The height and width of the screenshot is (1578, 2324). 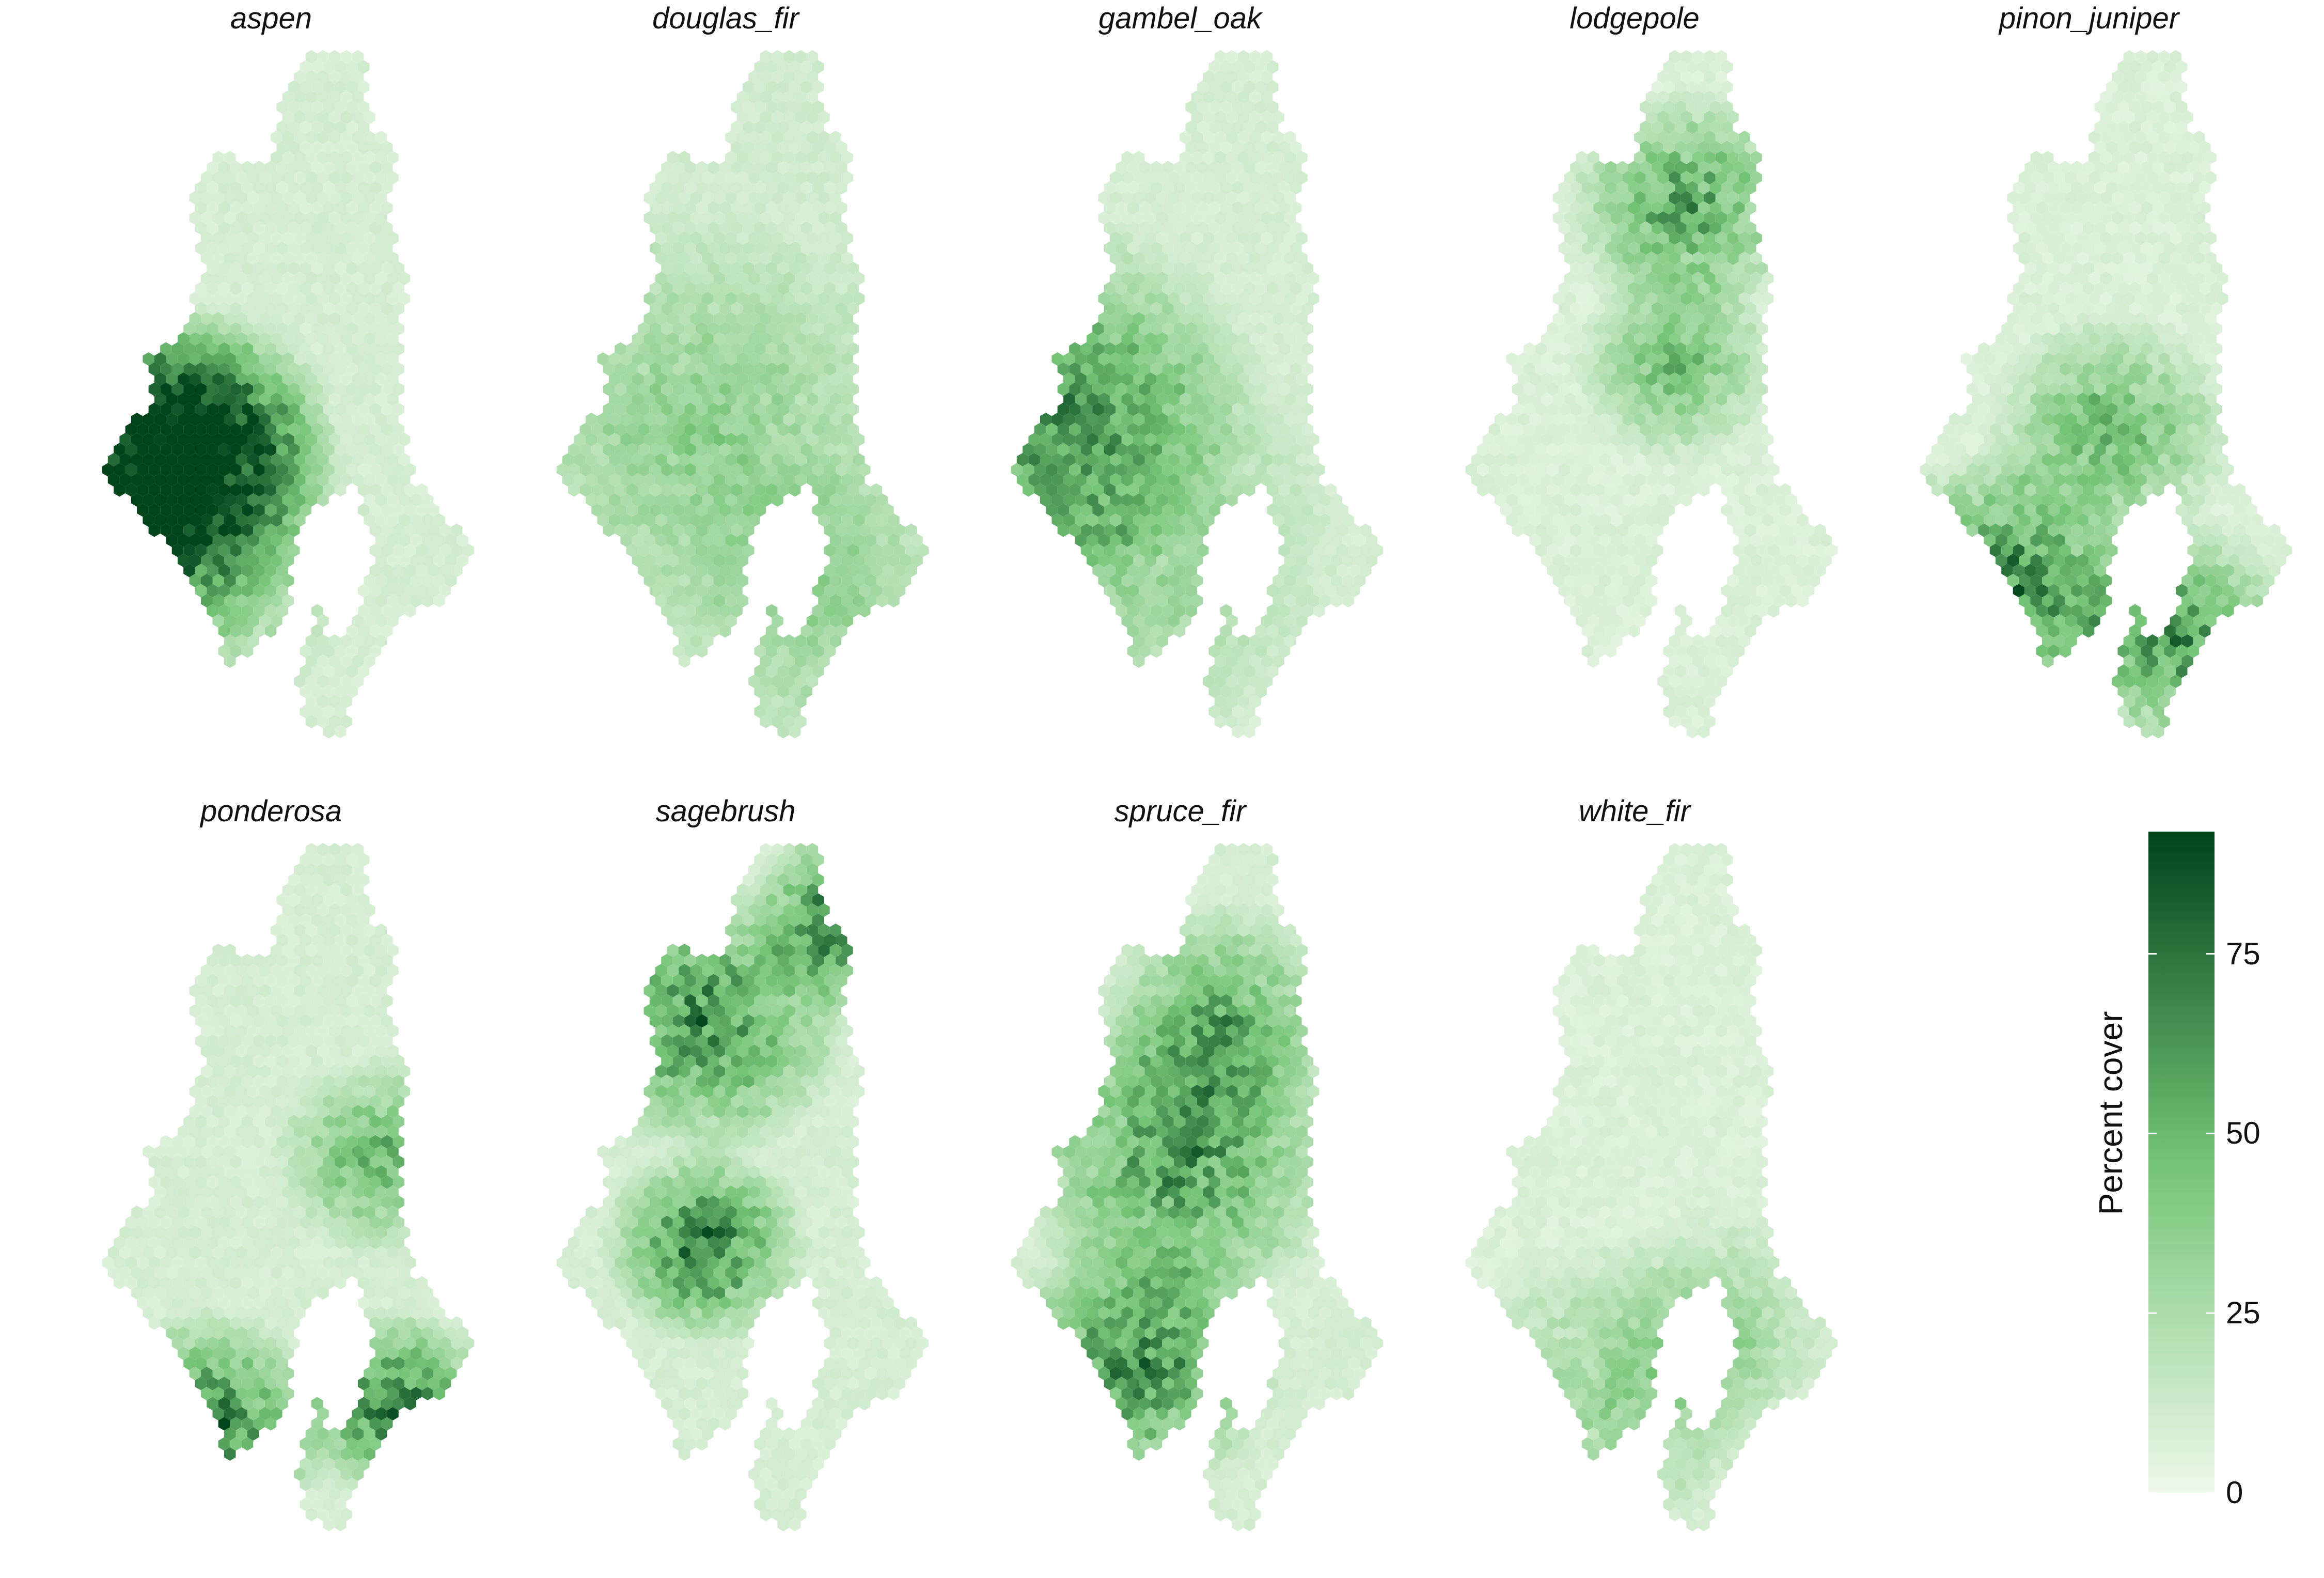 I want to click on facet-panel-douglas-fir: douglas_fir, so click(x=725, y=393).